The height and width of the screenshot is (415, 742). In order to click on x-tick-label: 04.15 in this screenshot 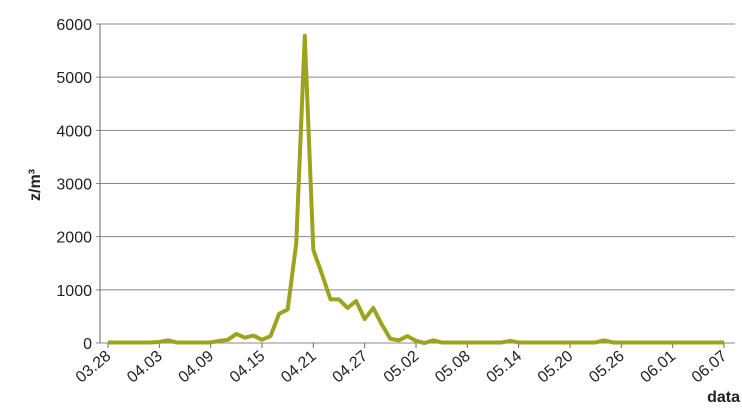, I will do `click(248, 367)`.